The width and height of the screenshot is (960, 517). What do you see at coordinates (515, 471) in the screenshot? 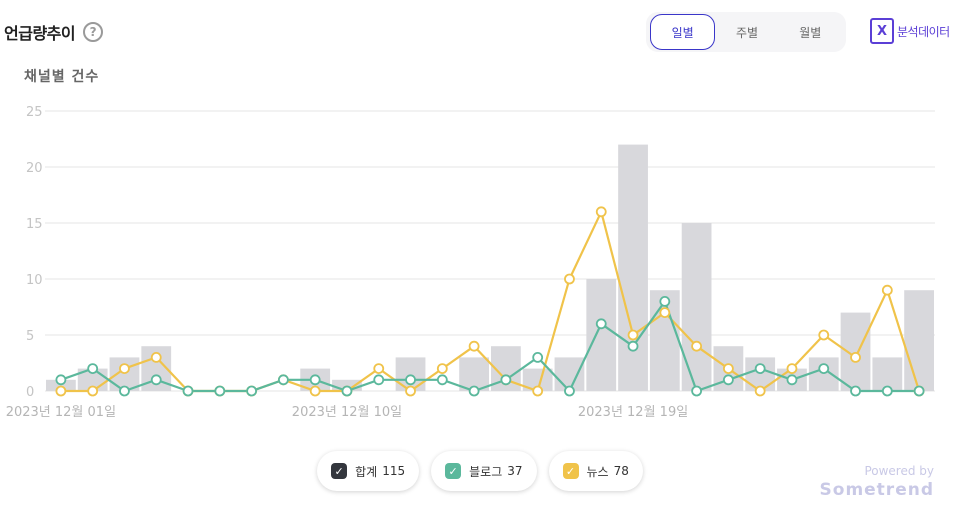
I see `legend-count: 37` at bounding box center [515, 471].